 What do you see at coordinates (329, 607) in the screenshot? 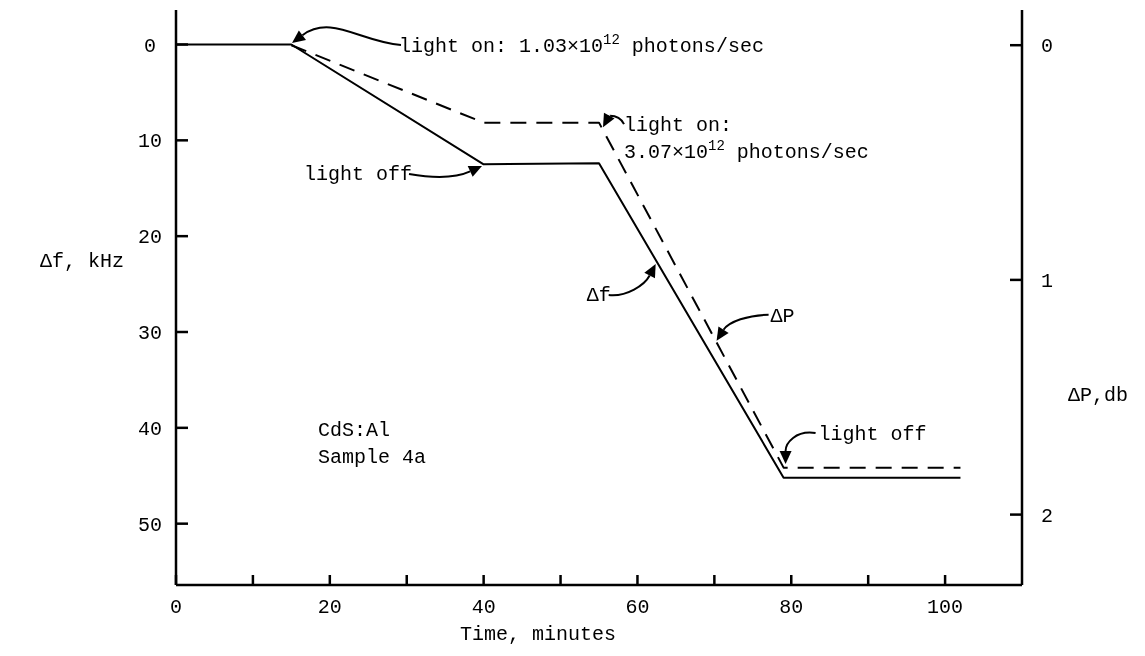
I see `x-tick-label: 20` at bounding box center [329, 607].